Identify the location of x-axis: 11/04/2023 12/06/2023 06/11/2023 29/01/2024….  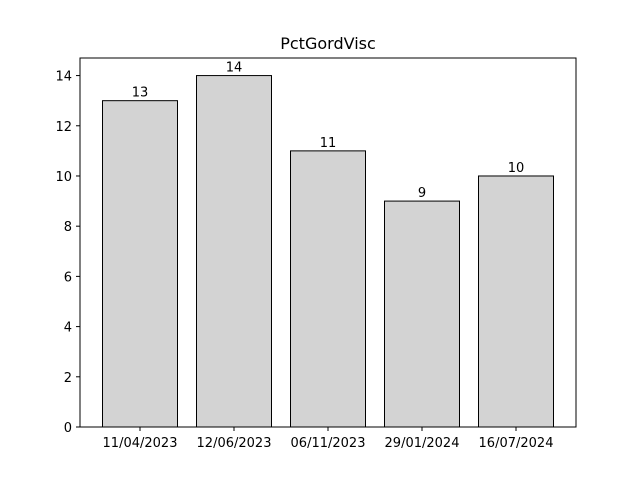
(328, 439).